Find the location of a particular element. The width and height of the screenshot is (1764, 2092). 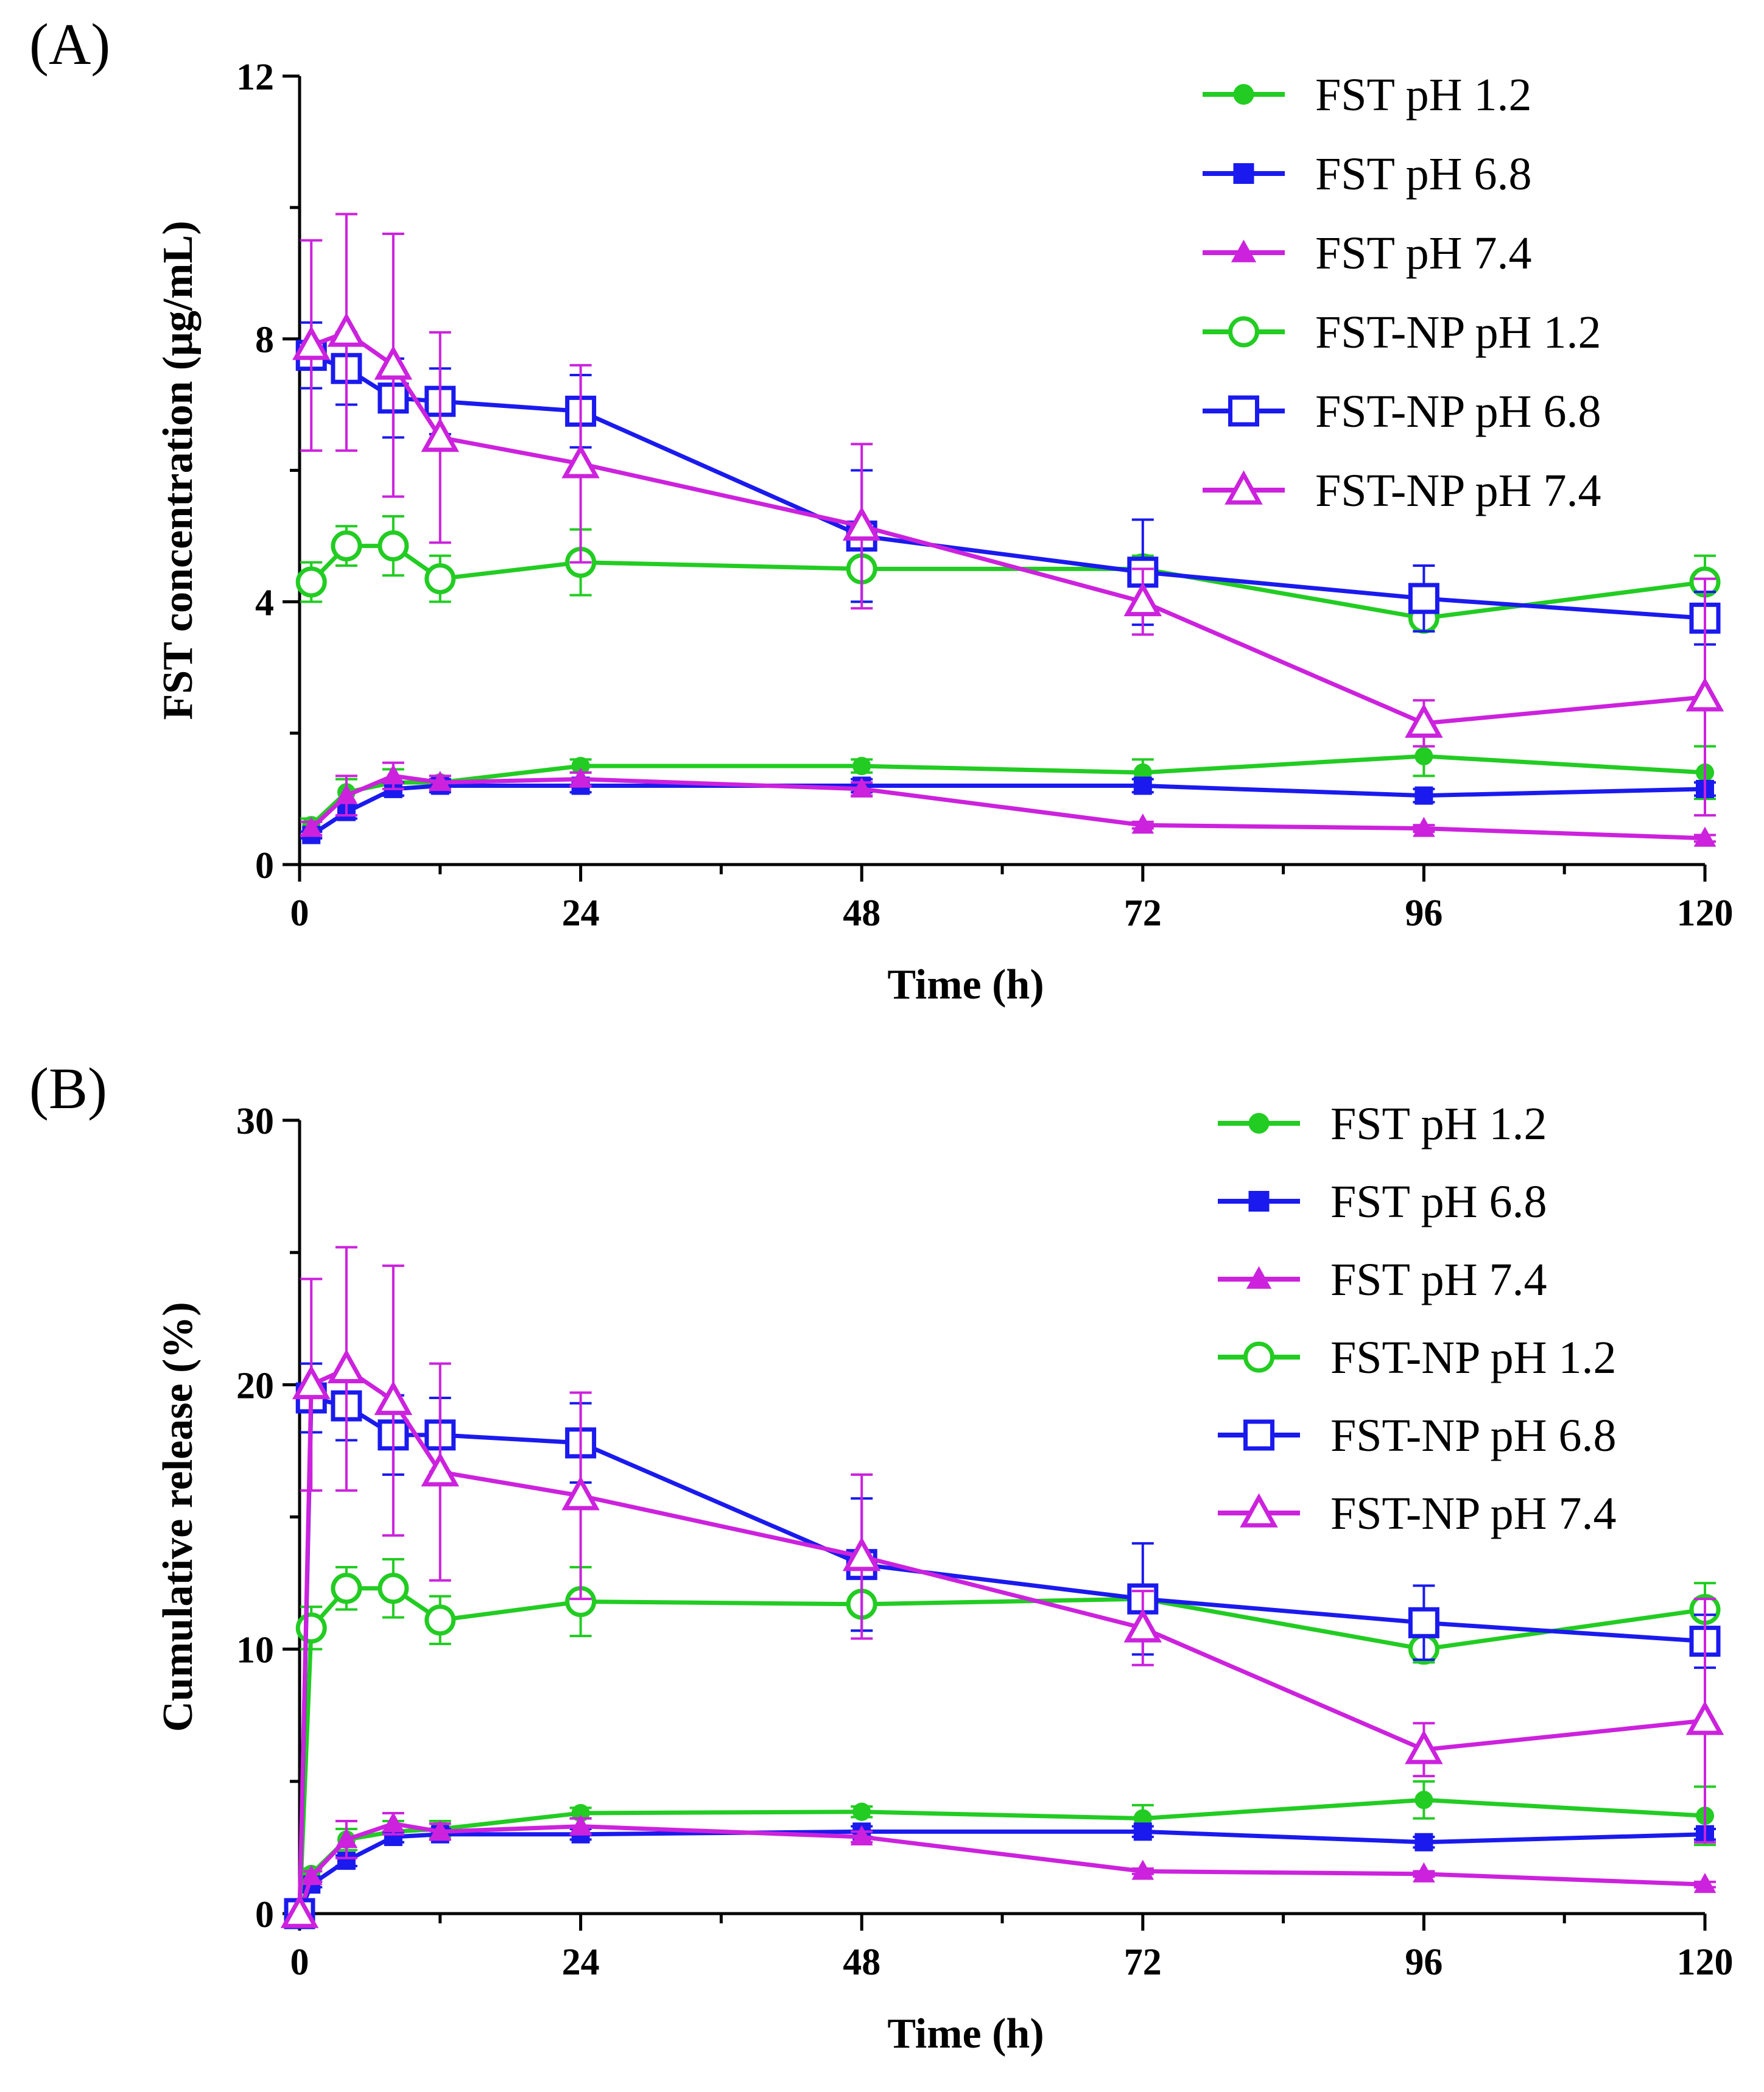

legend-label: FST-NP pH 7.4 is located at coordinates (1458, 491).